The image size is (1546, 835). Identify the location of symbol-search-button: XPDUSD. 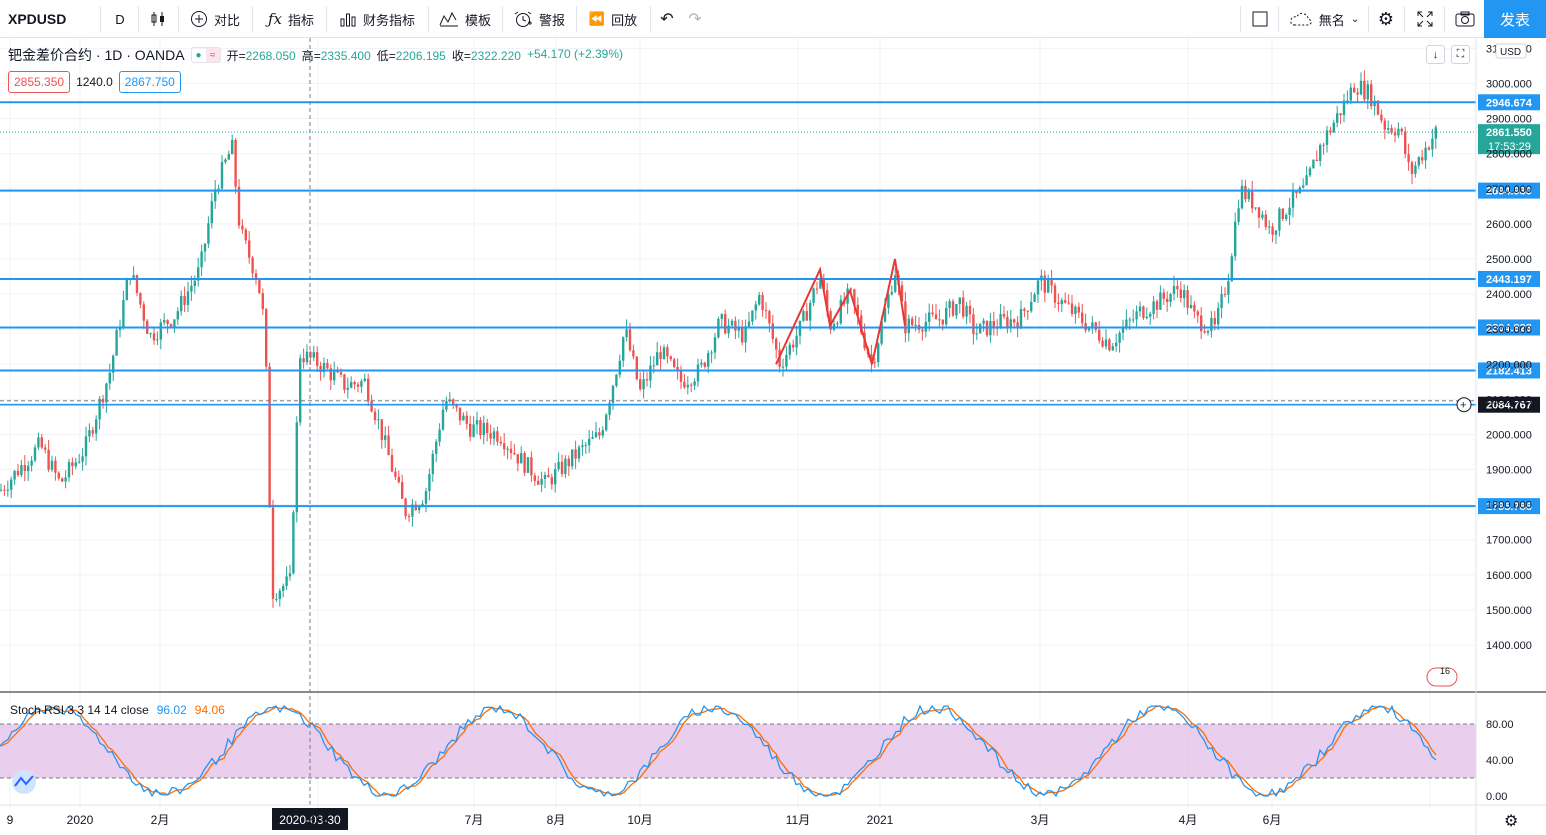
(37, 19).